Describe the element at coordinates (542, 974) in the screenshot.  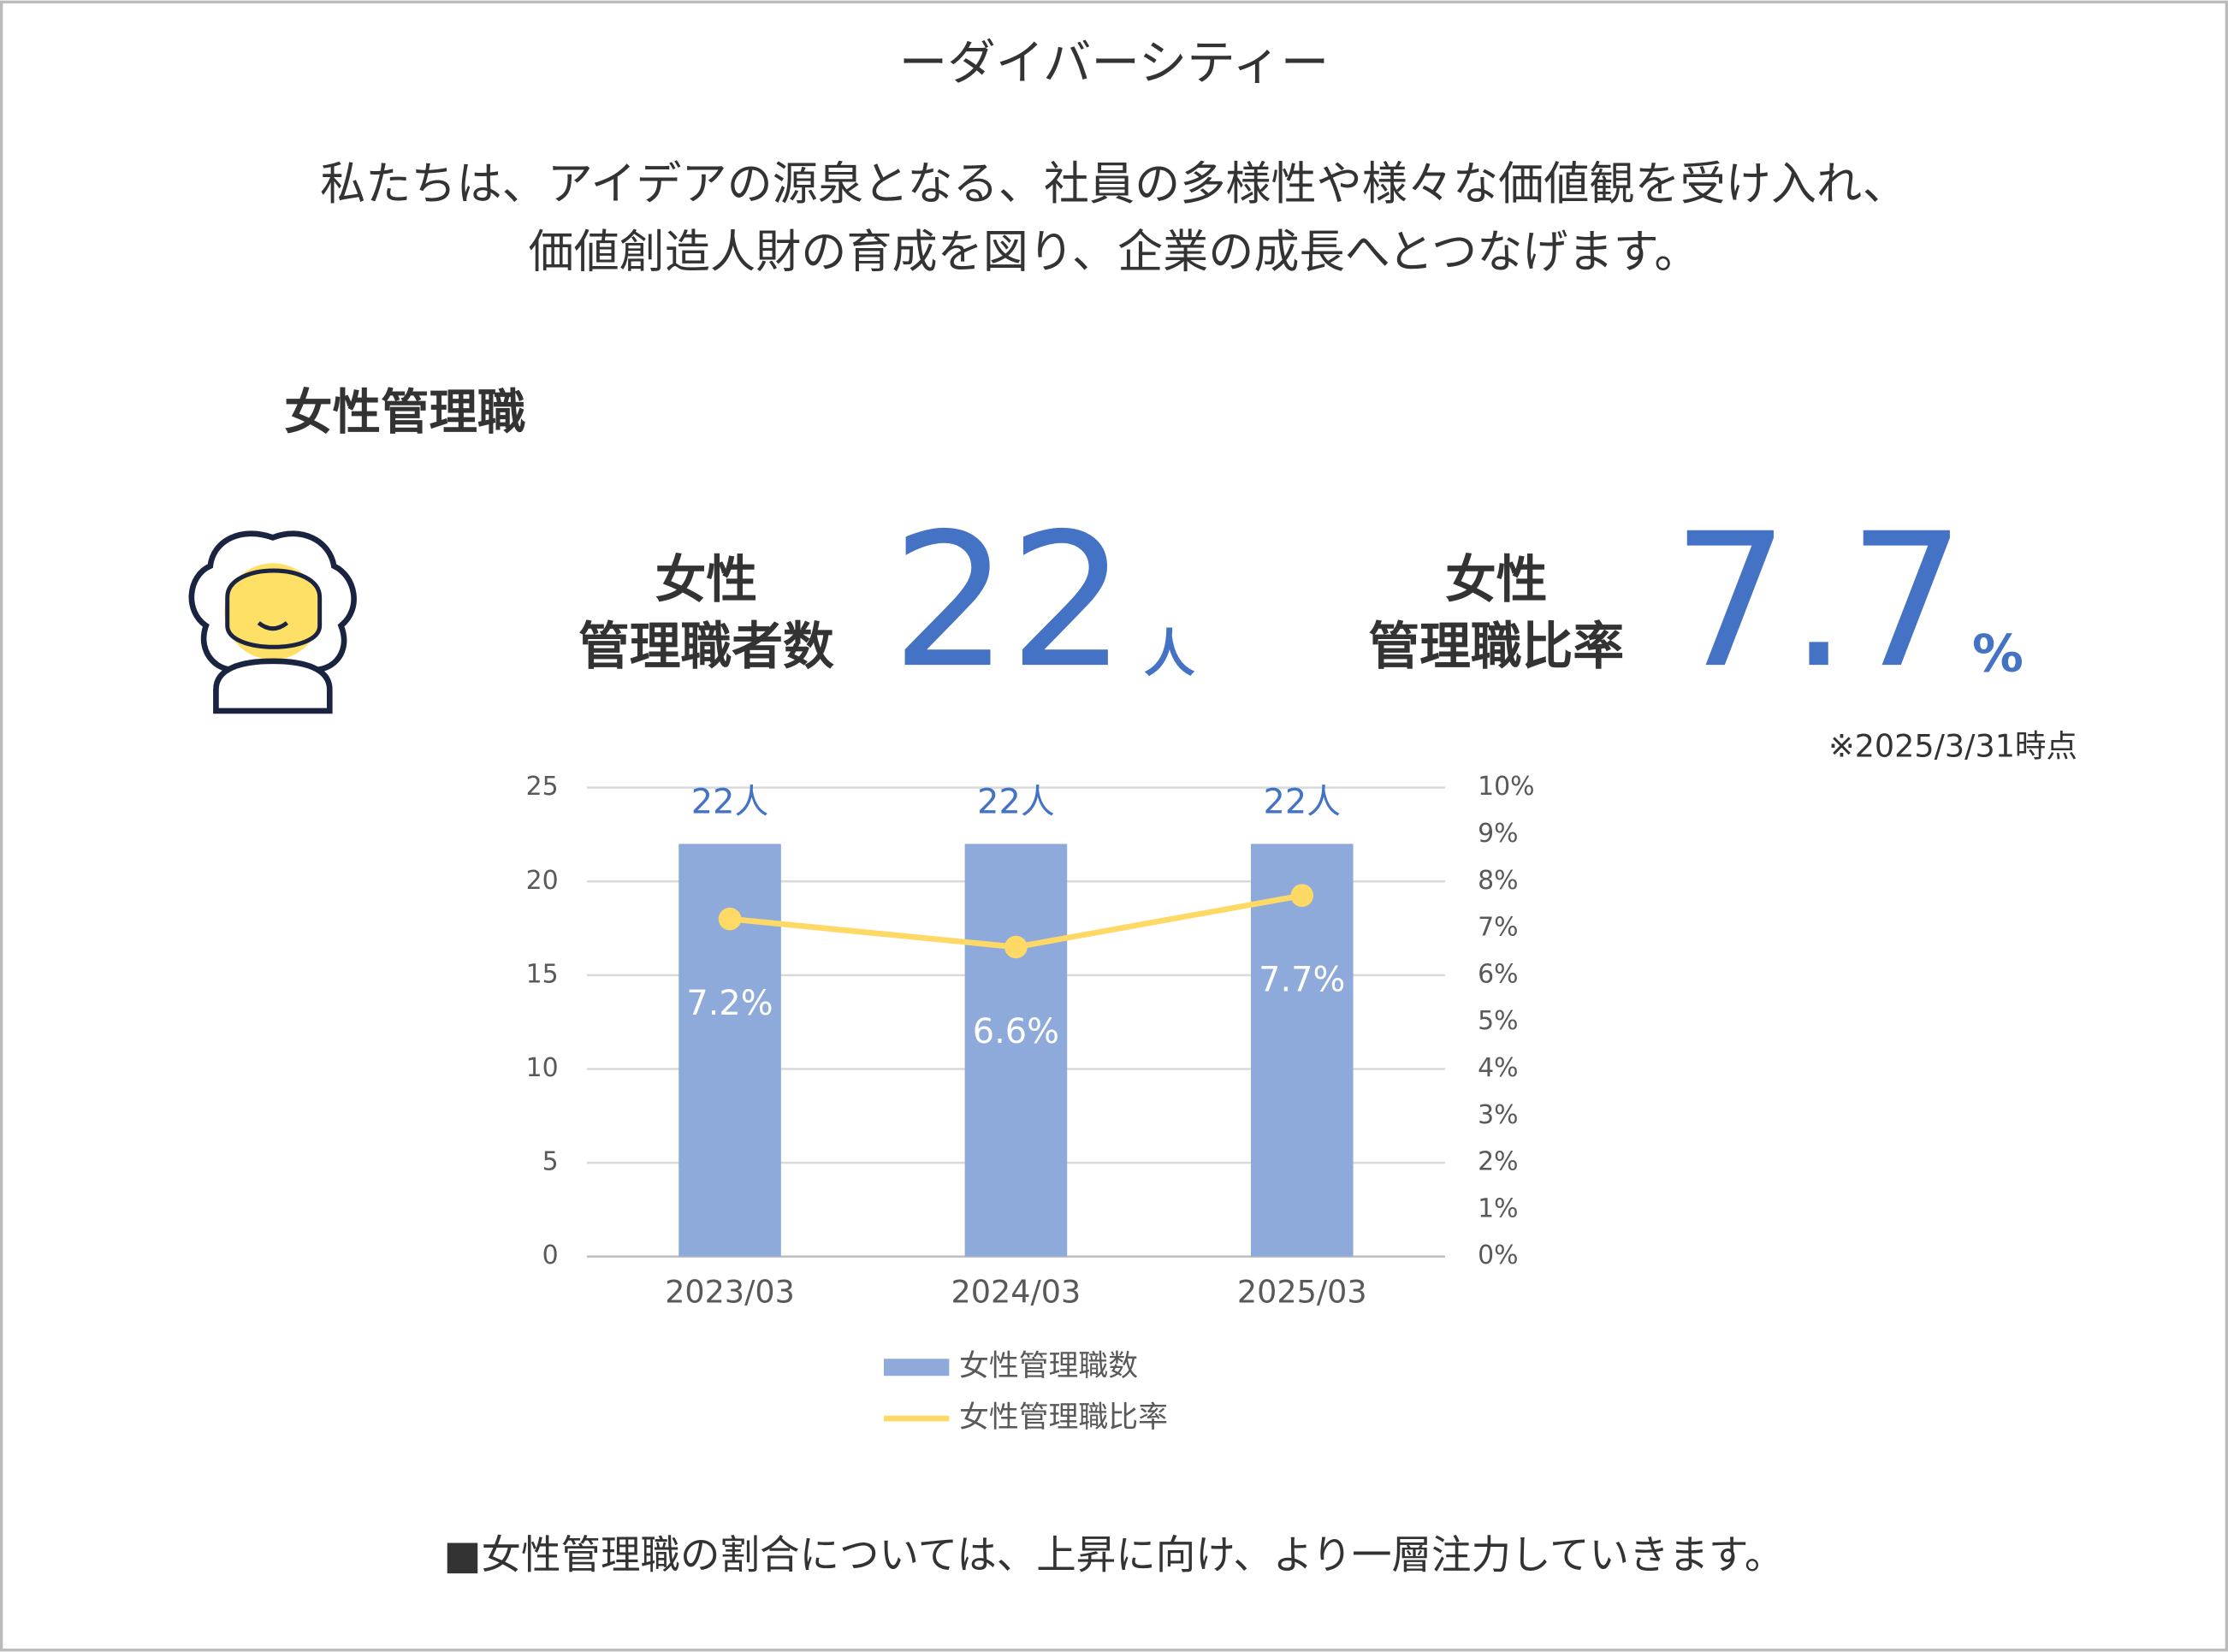
I see `y-tick-label: 15` at that location.